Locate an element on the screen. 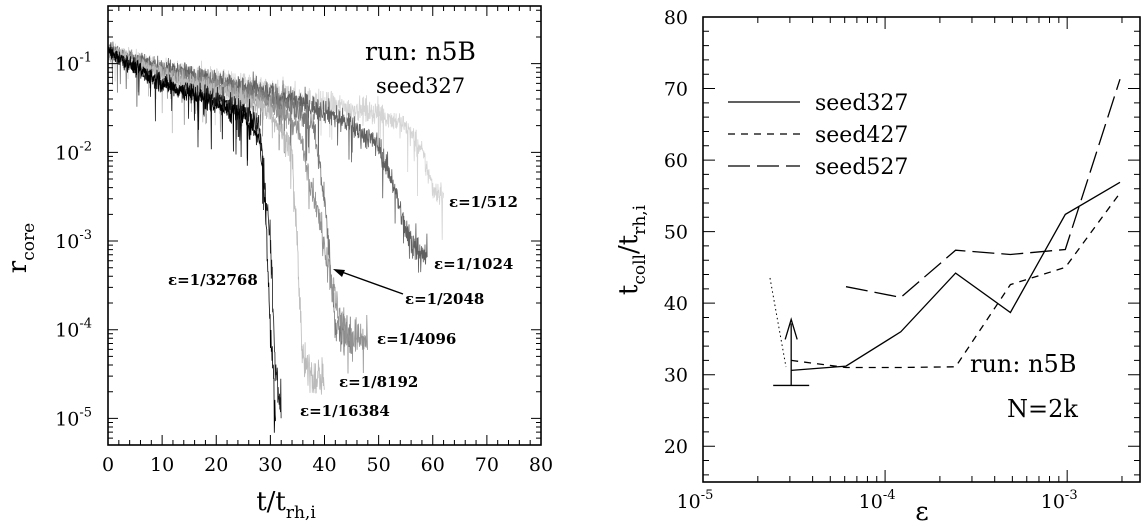  legend-label-seed427: seed427 is located at coordinates (861, 135).